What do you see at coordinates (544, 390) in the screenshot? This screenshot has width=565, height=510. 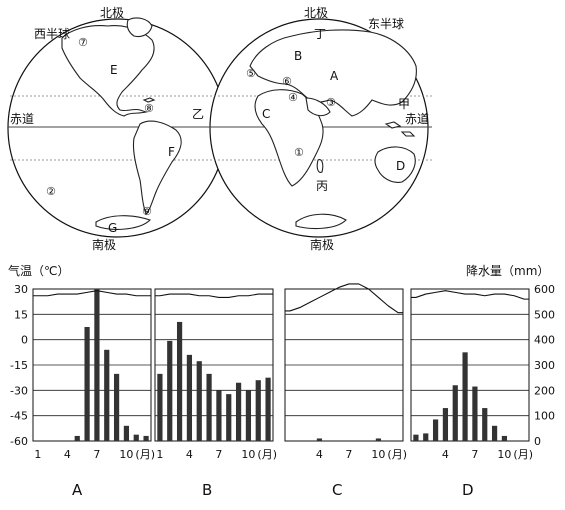 I see `precip-tick-4: 200` at bounding box center [544, 390].